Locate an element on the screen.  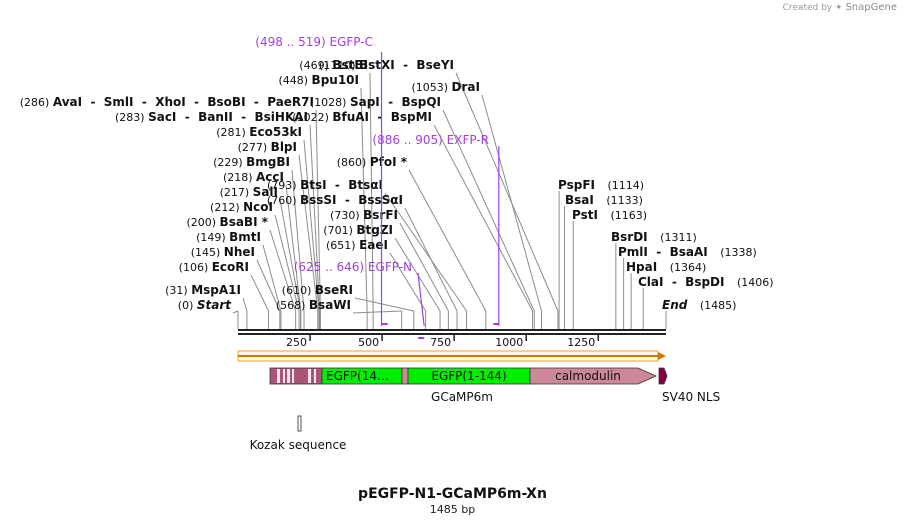
enzyme-label-bmgbi: (229) BmgBI is located at coordinates (251, 162).